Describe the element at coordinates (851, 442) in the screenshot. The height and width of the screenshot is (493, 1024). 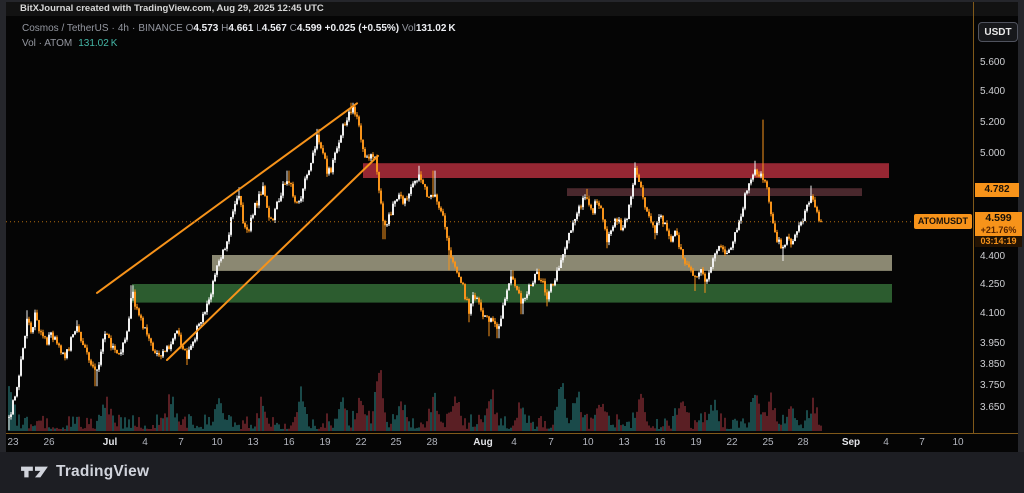
I see `time-tick: Sep` at that location.